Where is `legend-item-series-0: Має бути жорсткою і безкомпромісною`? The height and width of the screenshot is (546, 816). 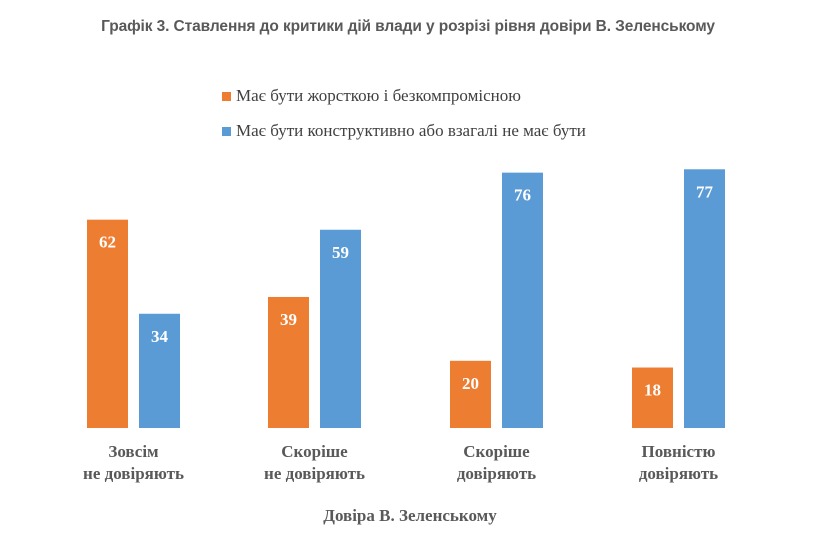 legend-item-series-0: Має бути жорсткою і безкомпромісною is located at coordinates (404, 96).